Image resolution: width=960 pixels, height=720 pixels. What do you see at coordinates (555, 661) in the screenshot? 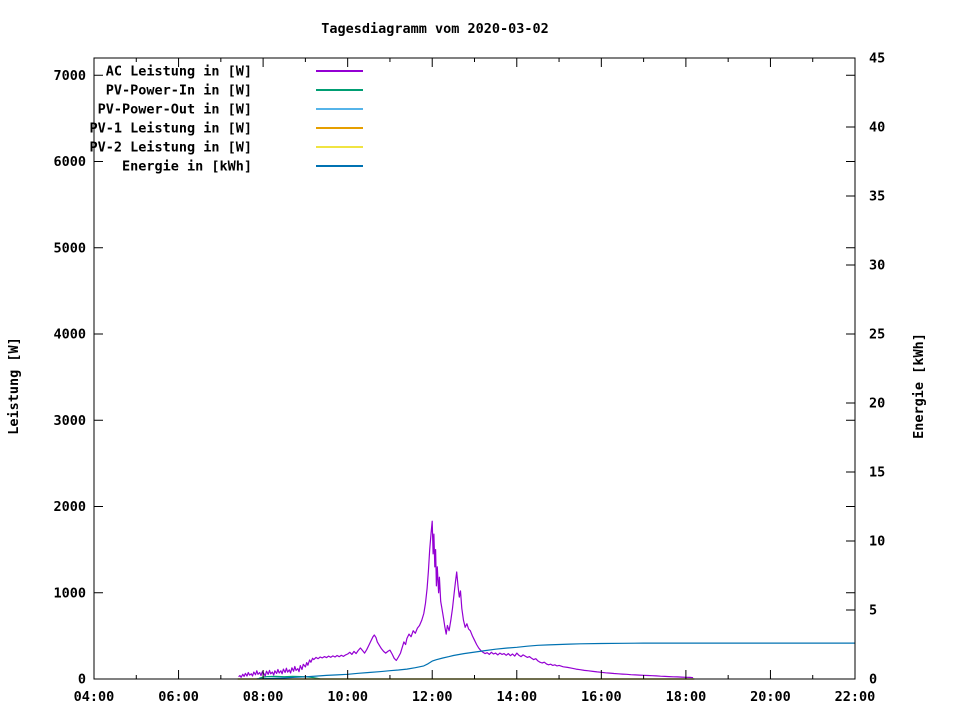
I see `series-line-energie` at bounding box center [555, 661].